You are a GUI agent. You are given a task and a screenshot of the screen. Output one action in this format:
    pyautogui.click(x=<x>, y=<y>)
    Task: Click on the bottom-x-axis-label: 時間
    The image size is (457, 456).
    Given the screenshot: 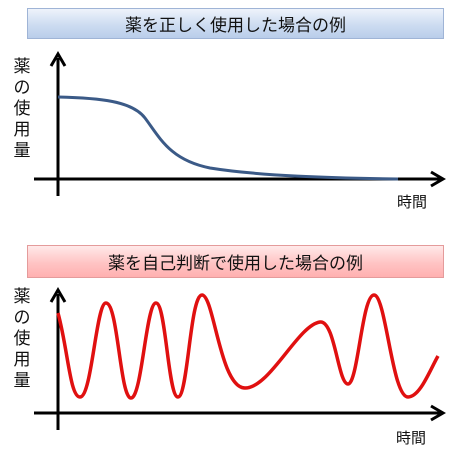 What is the action you would take?
    pyautogui.click(x=411, y=438)
    